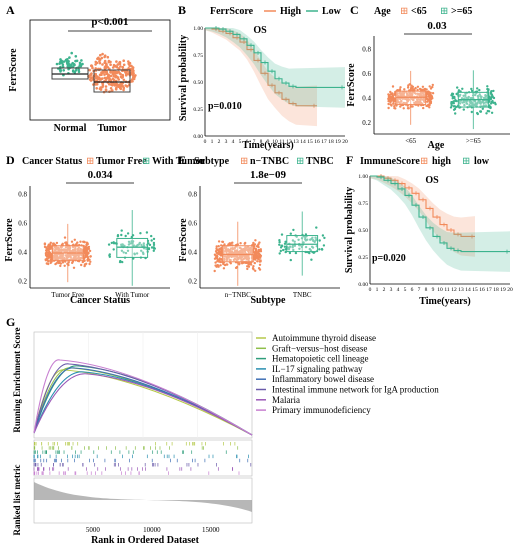 This screenshot has width=527, height=550. Describe the element at coordinates (433, 290) in the screenshot. I see `km-xtick: 9` at that location.